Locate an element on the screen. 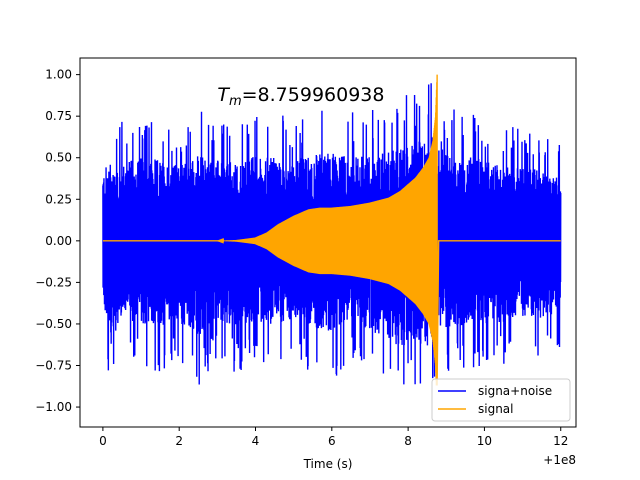 Image resolution: width=640 pixels, height=480 pixels. annotation-subscript: m is located at coordinates (235, 101).